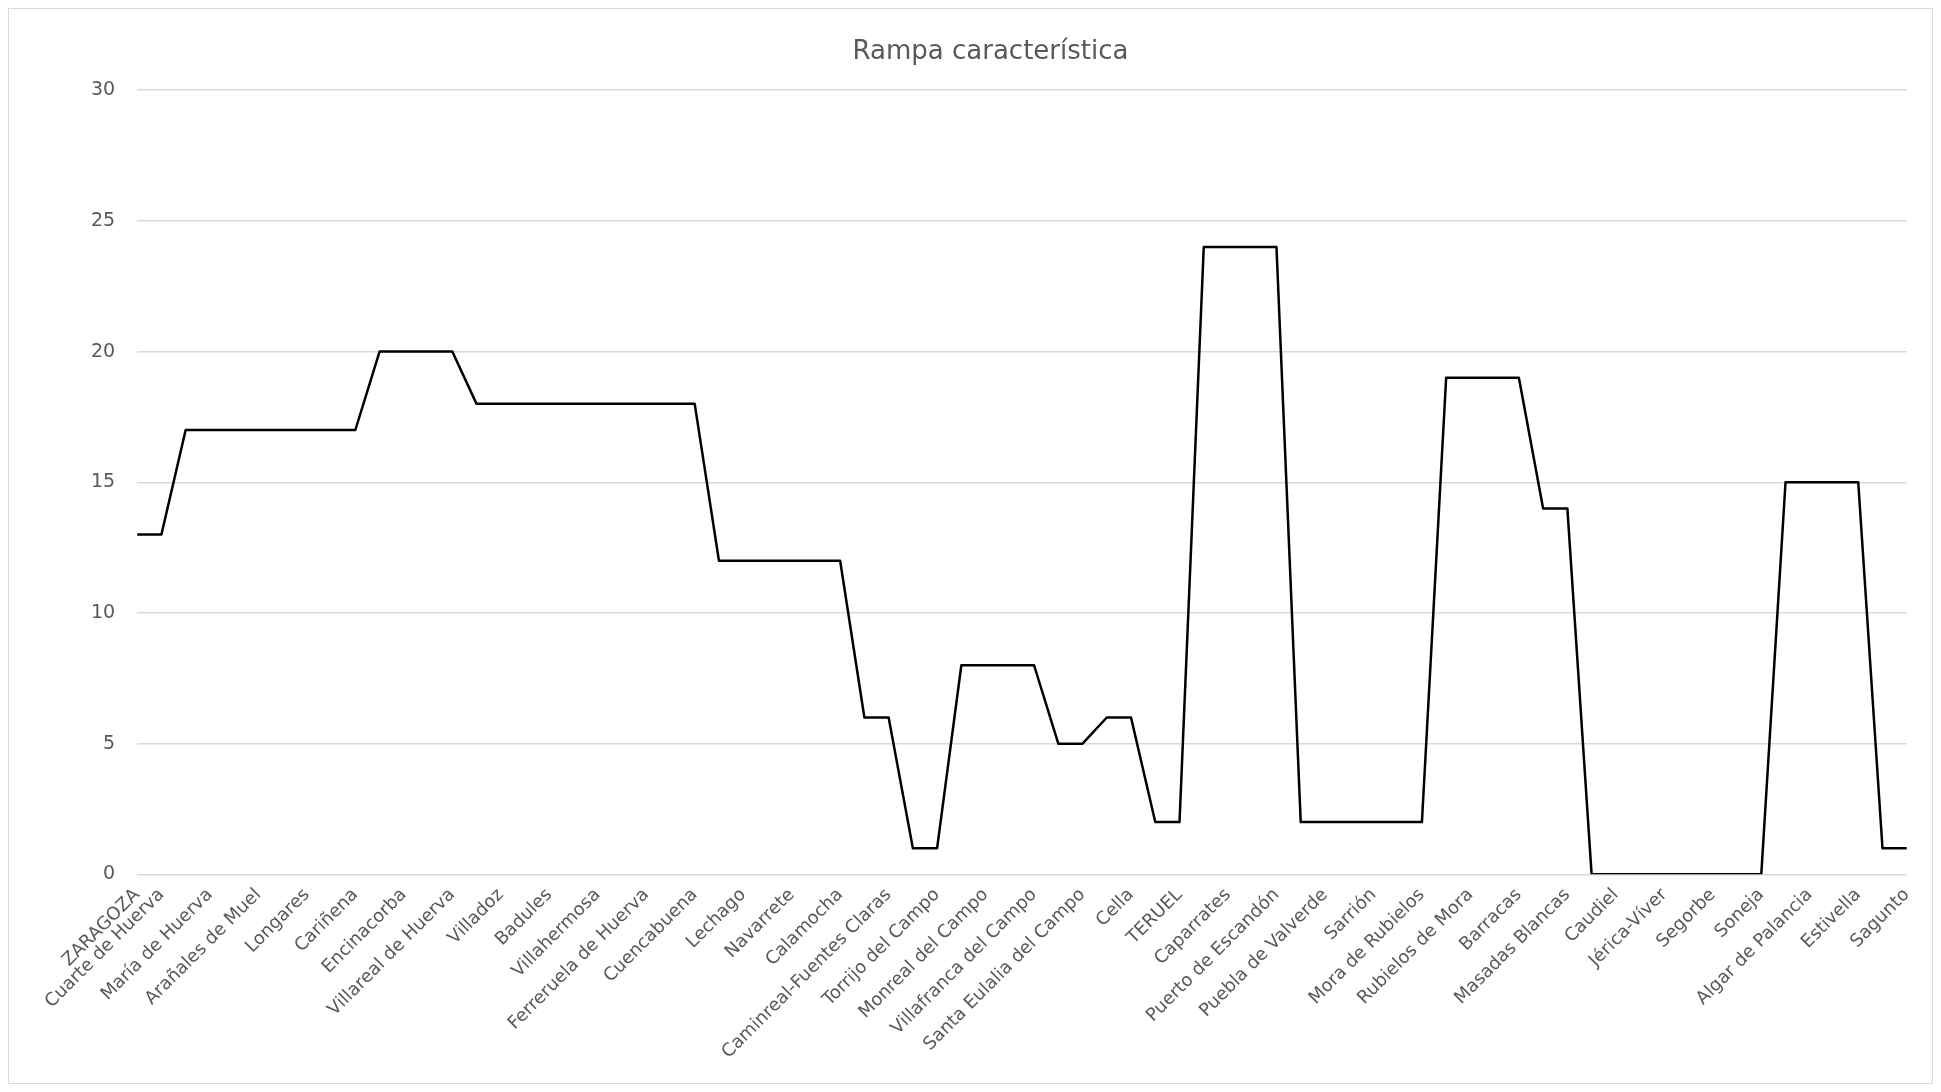 The width and height of the screenshot is (1941, 1092). What do you see at coordinates (103, 480) in the screenshot?
I see `y-tick-label: 15` at bounding box center [103, 480].